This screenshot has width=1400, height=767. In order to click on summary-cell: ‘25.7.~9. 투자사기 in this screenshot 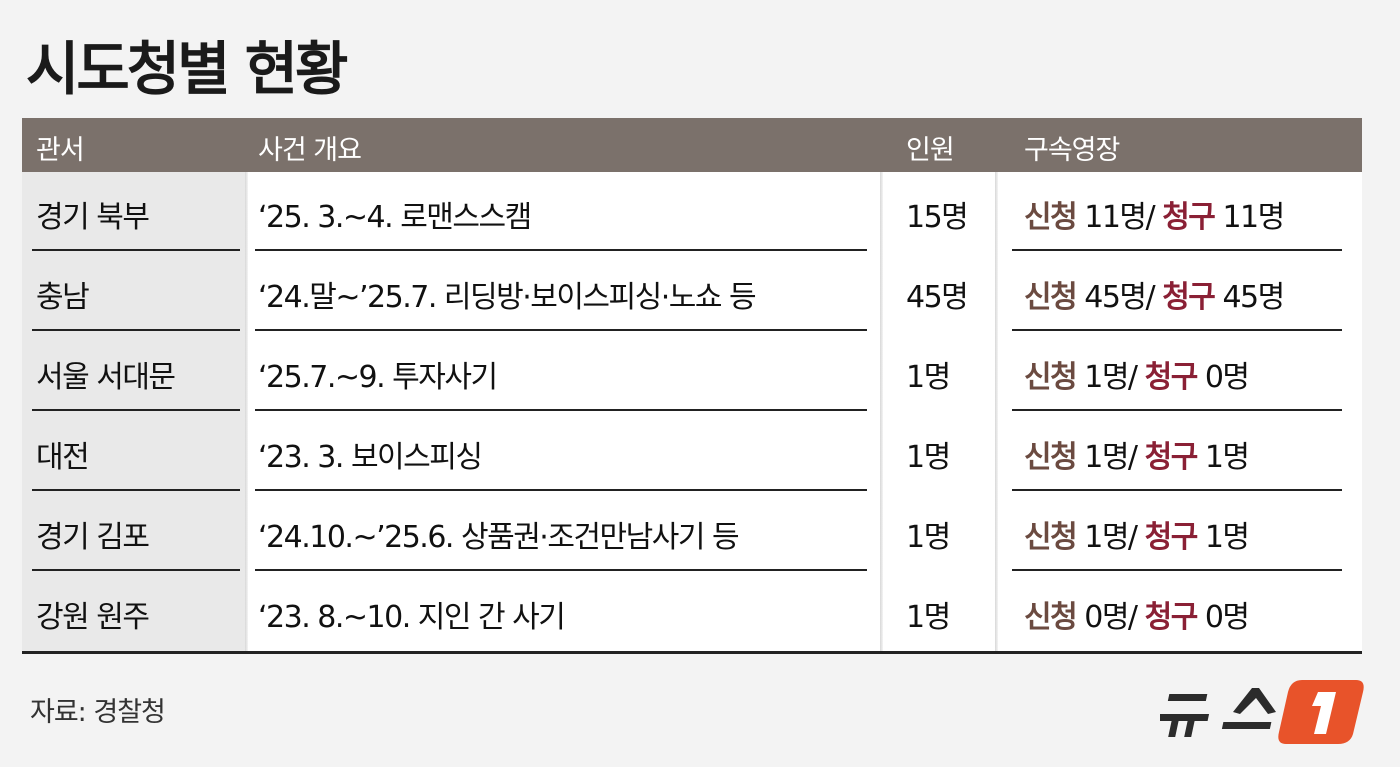, I will do `click(378, 377)`.